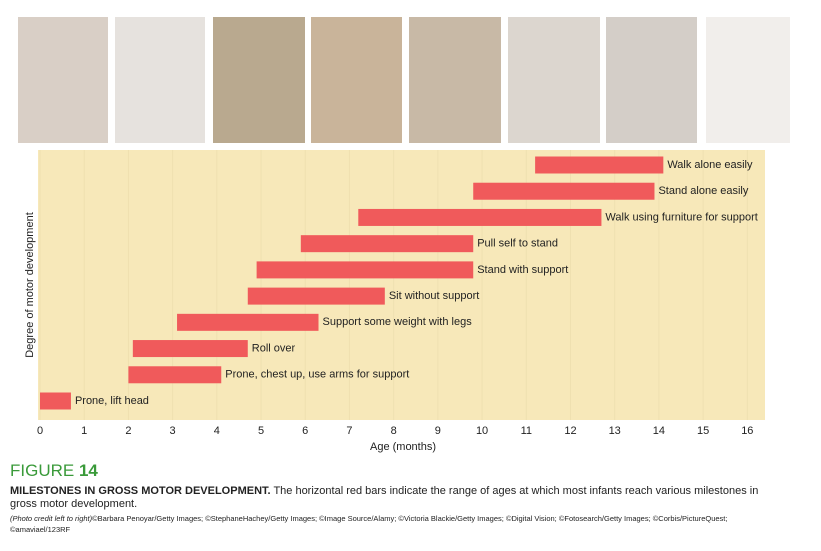 The width and height of the screenshot is (821, 551). Describe the element at coordinates (51, 518) in the screenshot. I see `credit-intro: (Photo credit left to right)` at that location.